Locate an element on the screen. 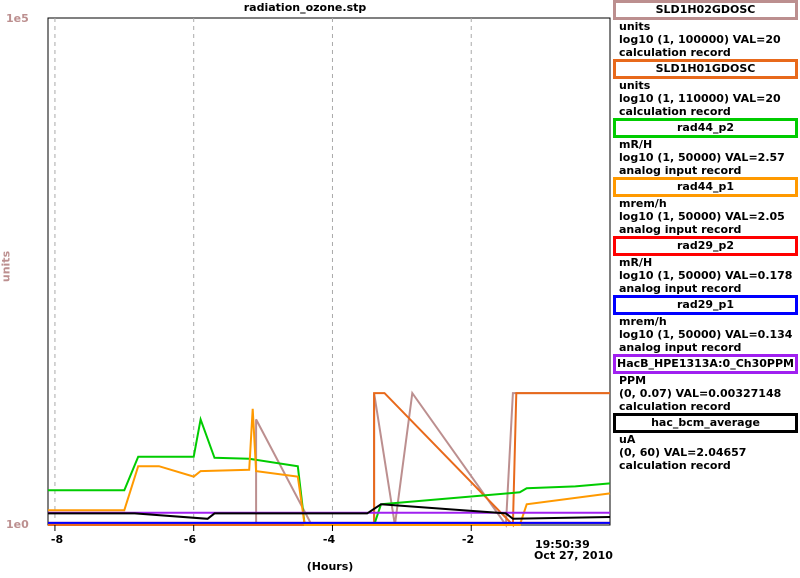 The width and height of the screenshot is (800, 578). legend-units: PPM is located at coordinates (633, 380).